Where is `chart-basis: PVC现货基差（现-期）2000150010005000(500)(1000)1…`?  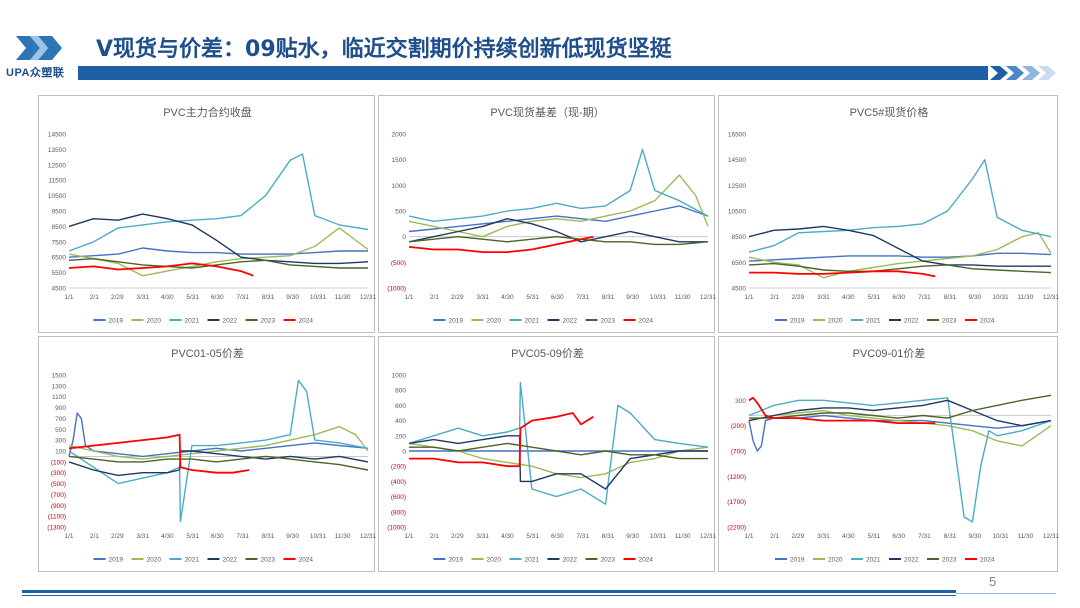 chart-basis: PVC现货基差（现-期）2000150010005000(500)(1000)1… is located at coordinates (551, 215).